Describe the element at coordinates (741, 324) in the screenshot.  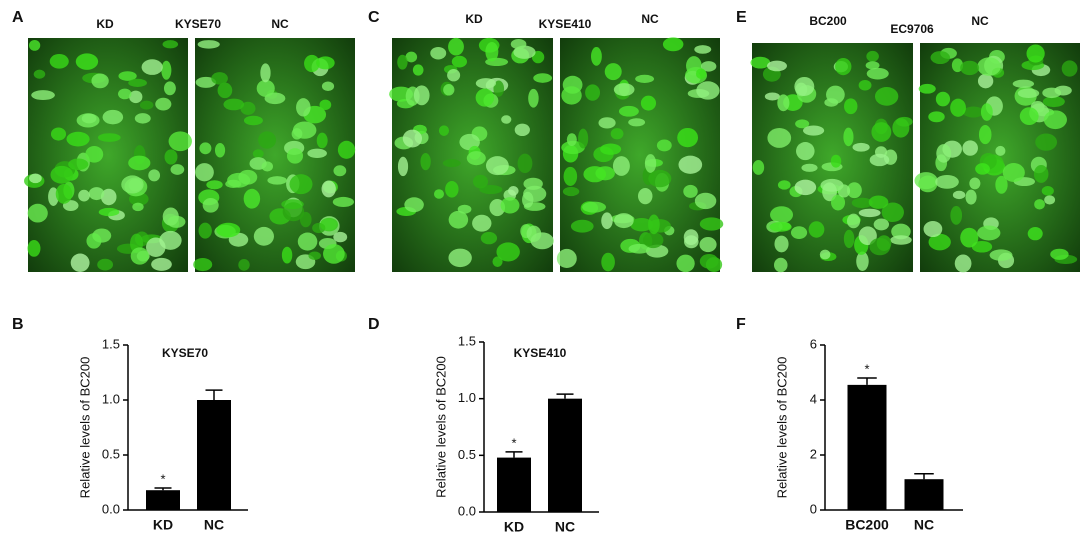
I see `panel-label: F` at that location.